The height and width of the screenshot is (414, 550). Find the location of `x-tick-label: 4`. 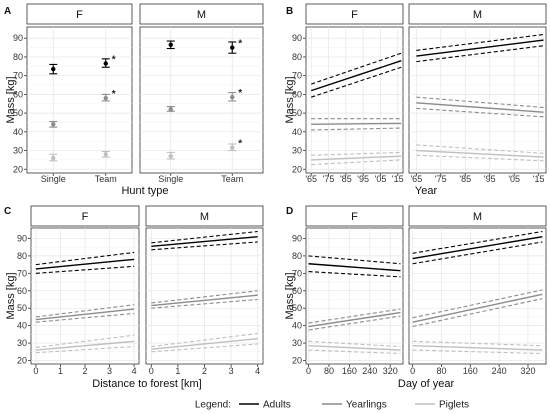

x-tick-label: 4 is located at coordinates (134, 371).